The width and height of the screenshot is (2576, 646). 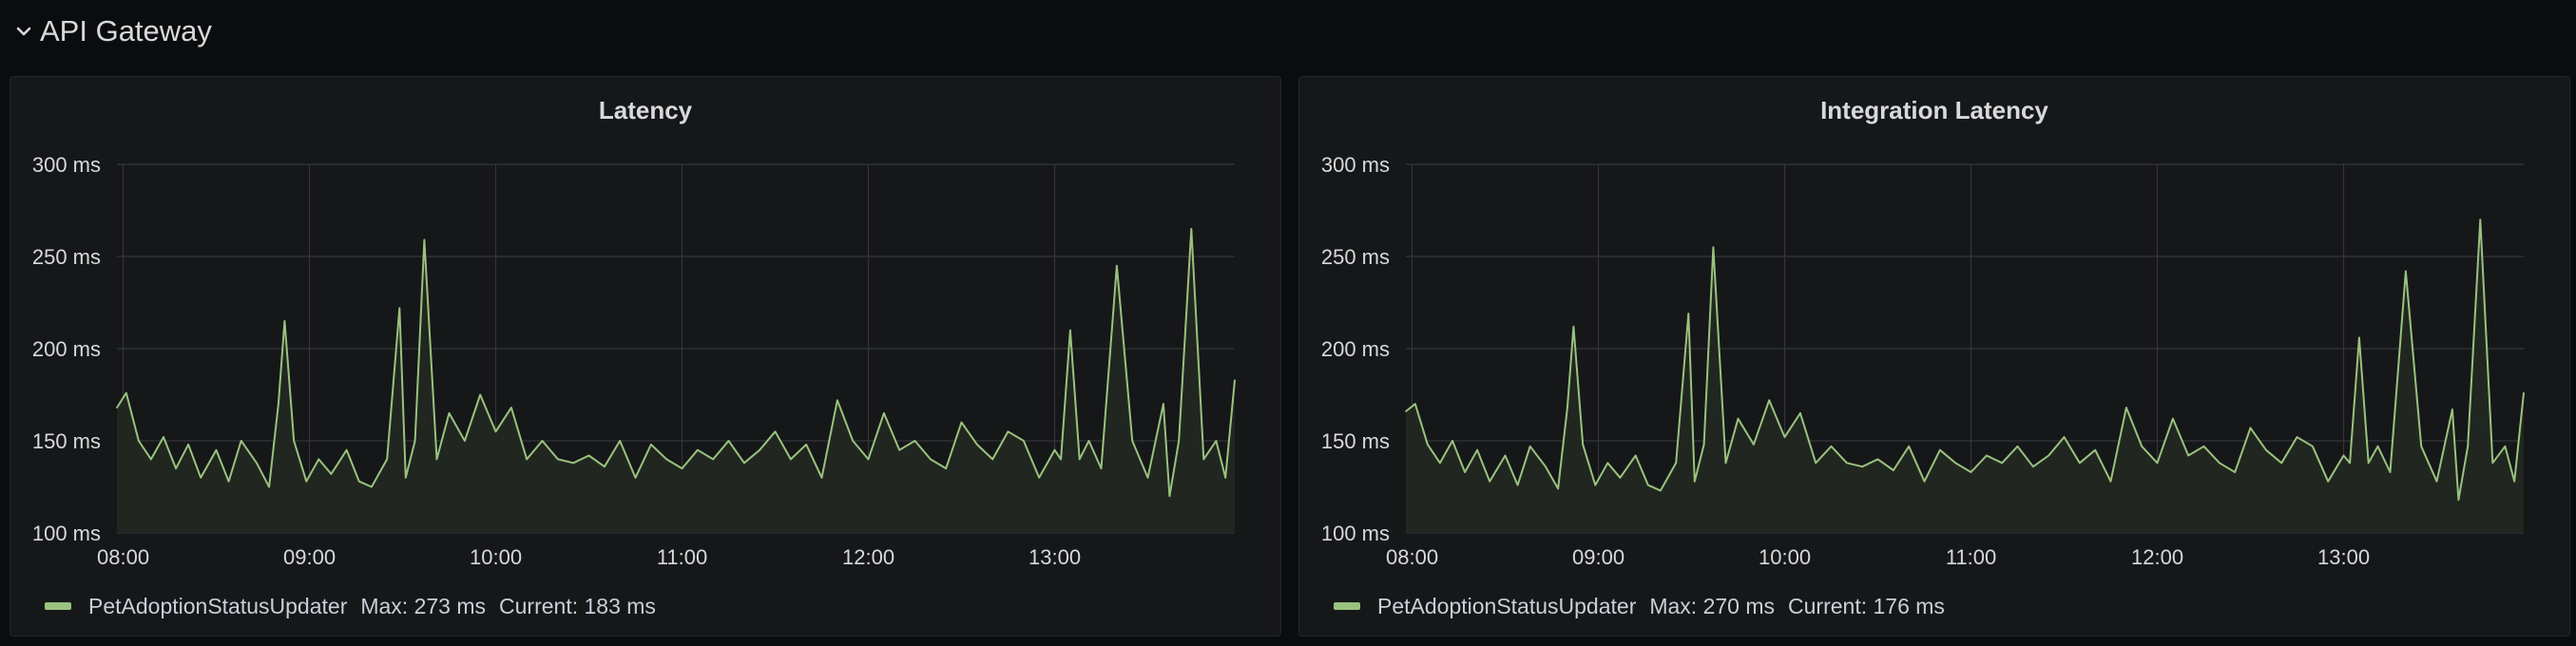 I want to click on panel-title: Integration Latency, so click(x=1934, y=110).